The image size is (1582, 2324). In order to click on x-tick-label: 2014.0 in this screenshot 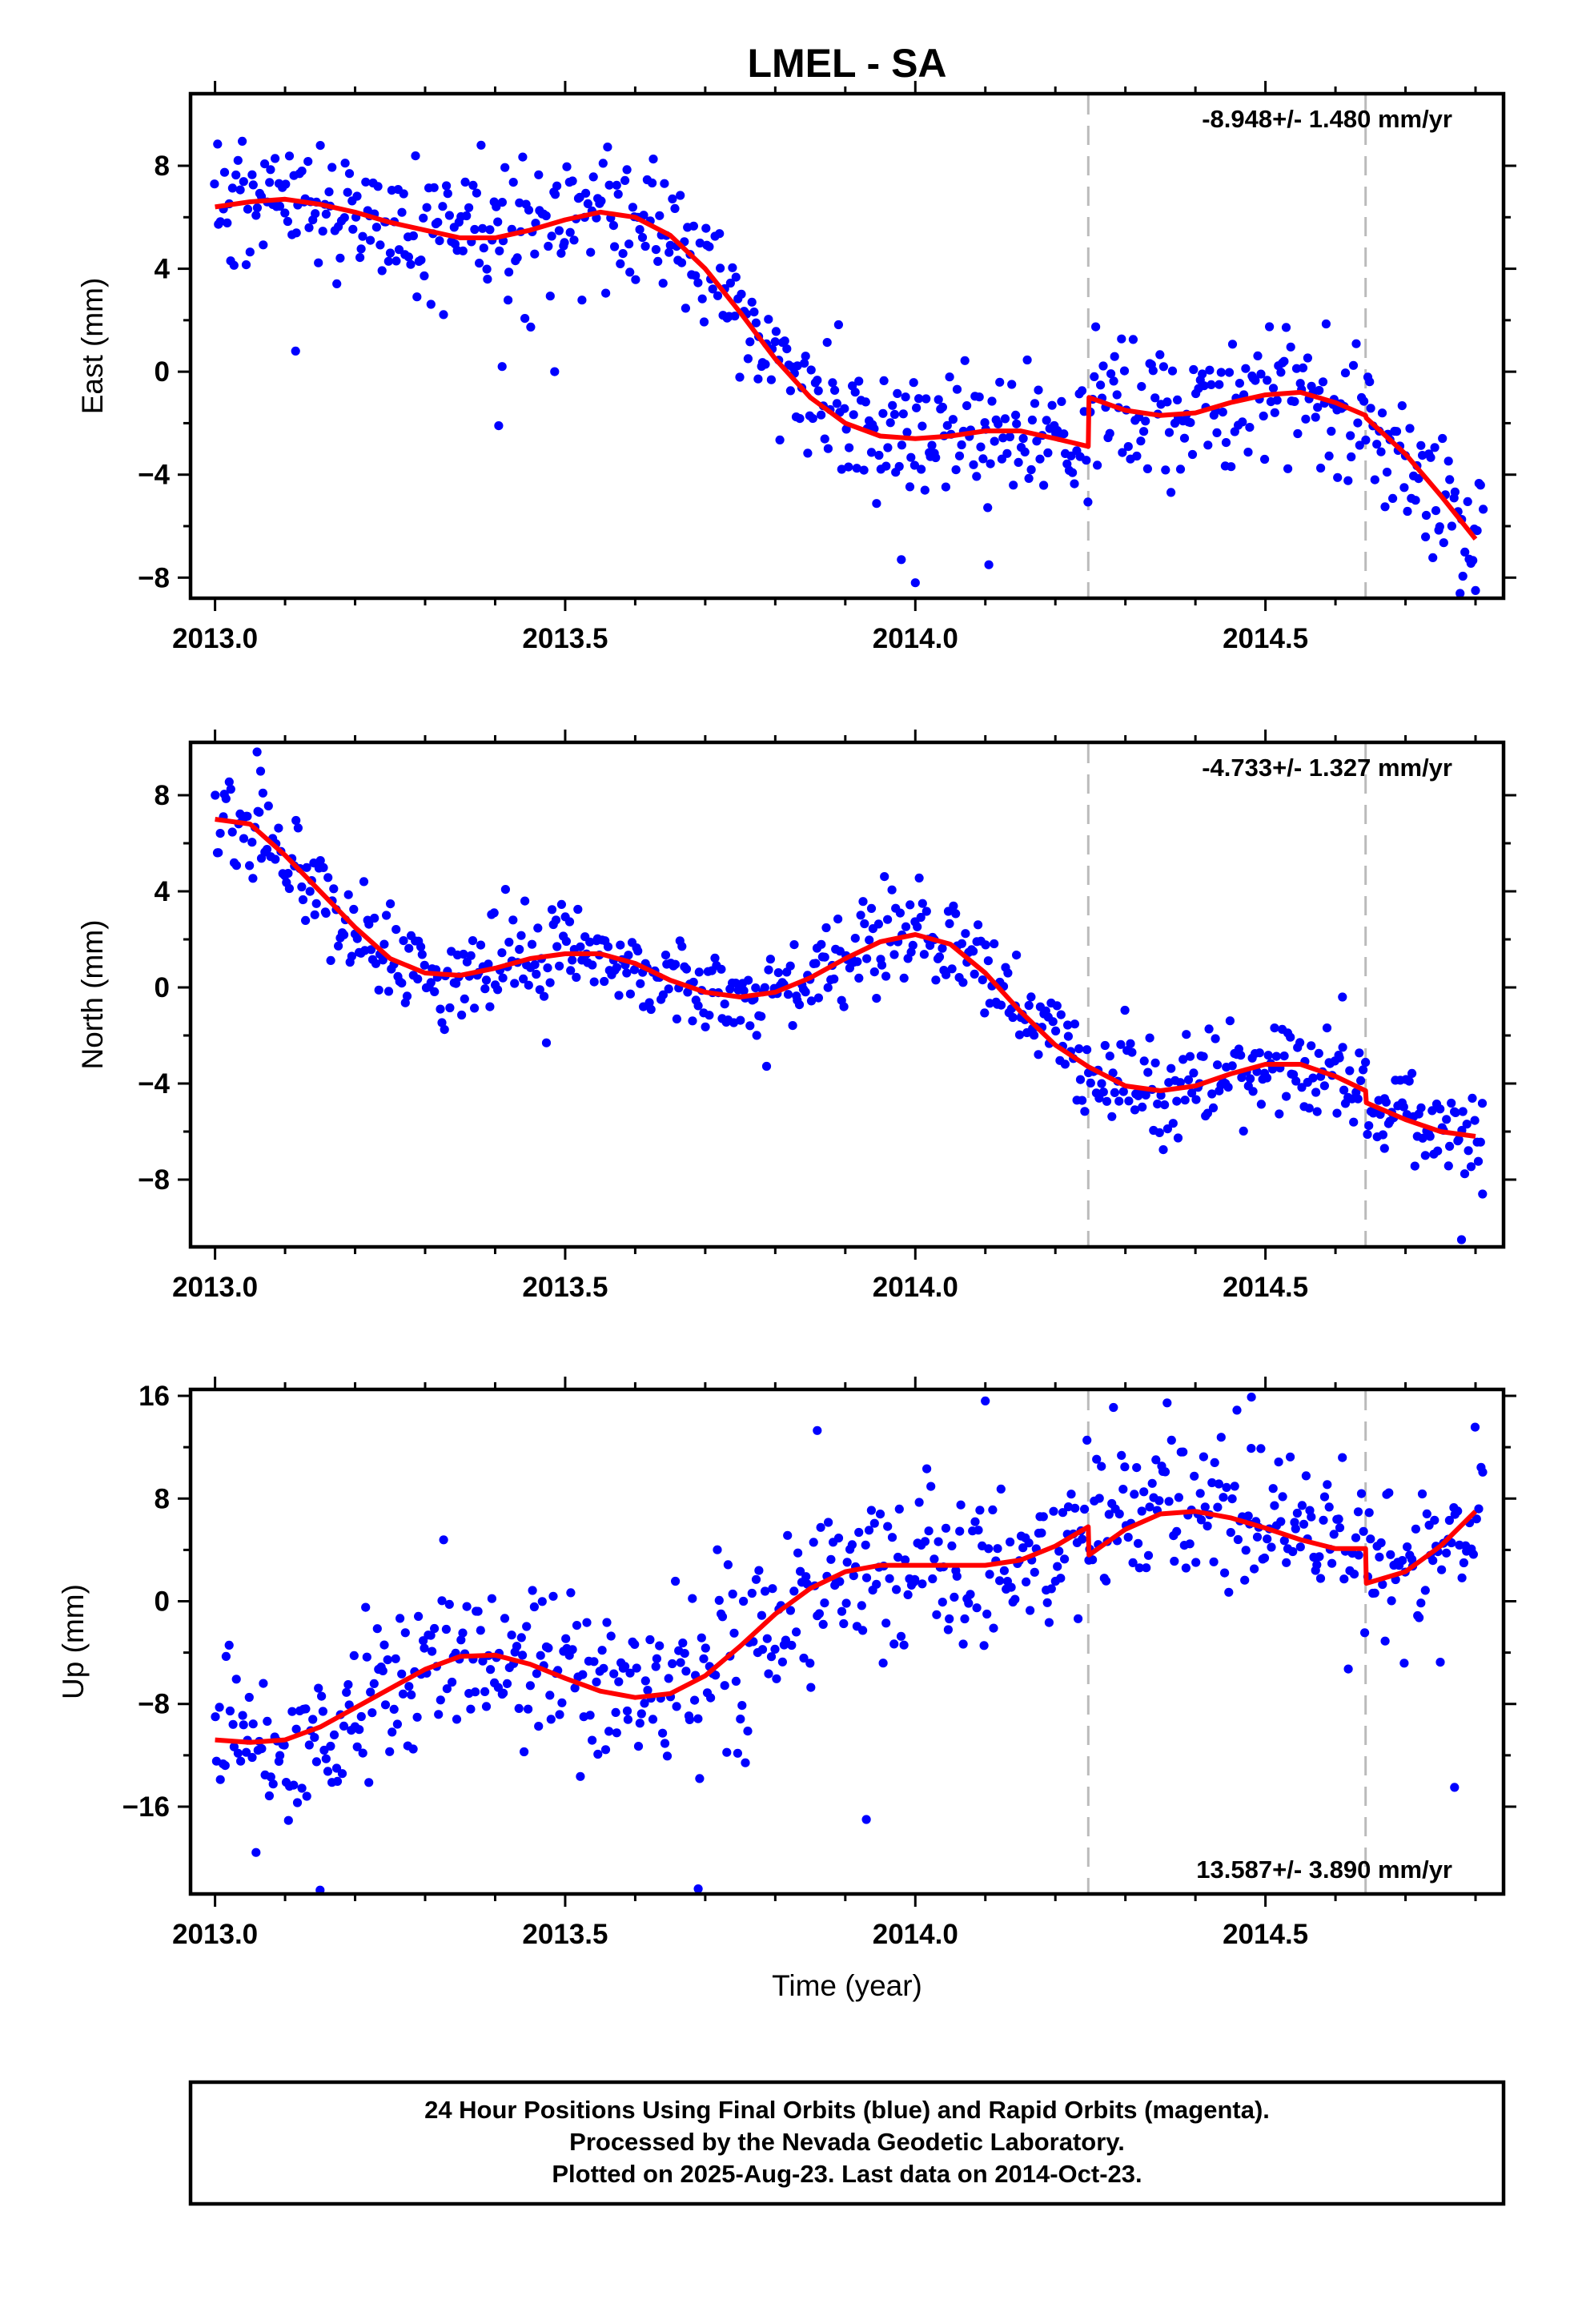, I will do `click(915, 1934)`.